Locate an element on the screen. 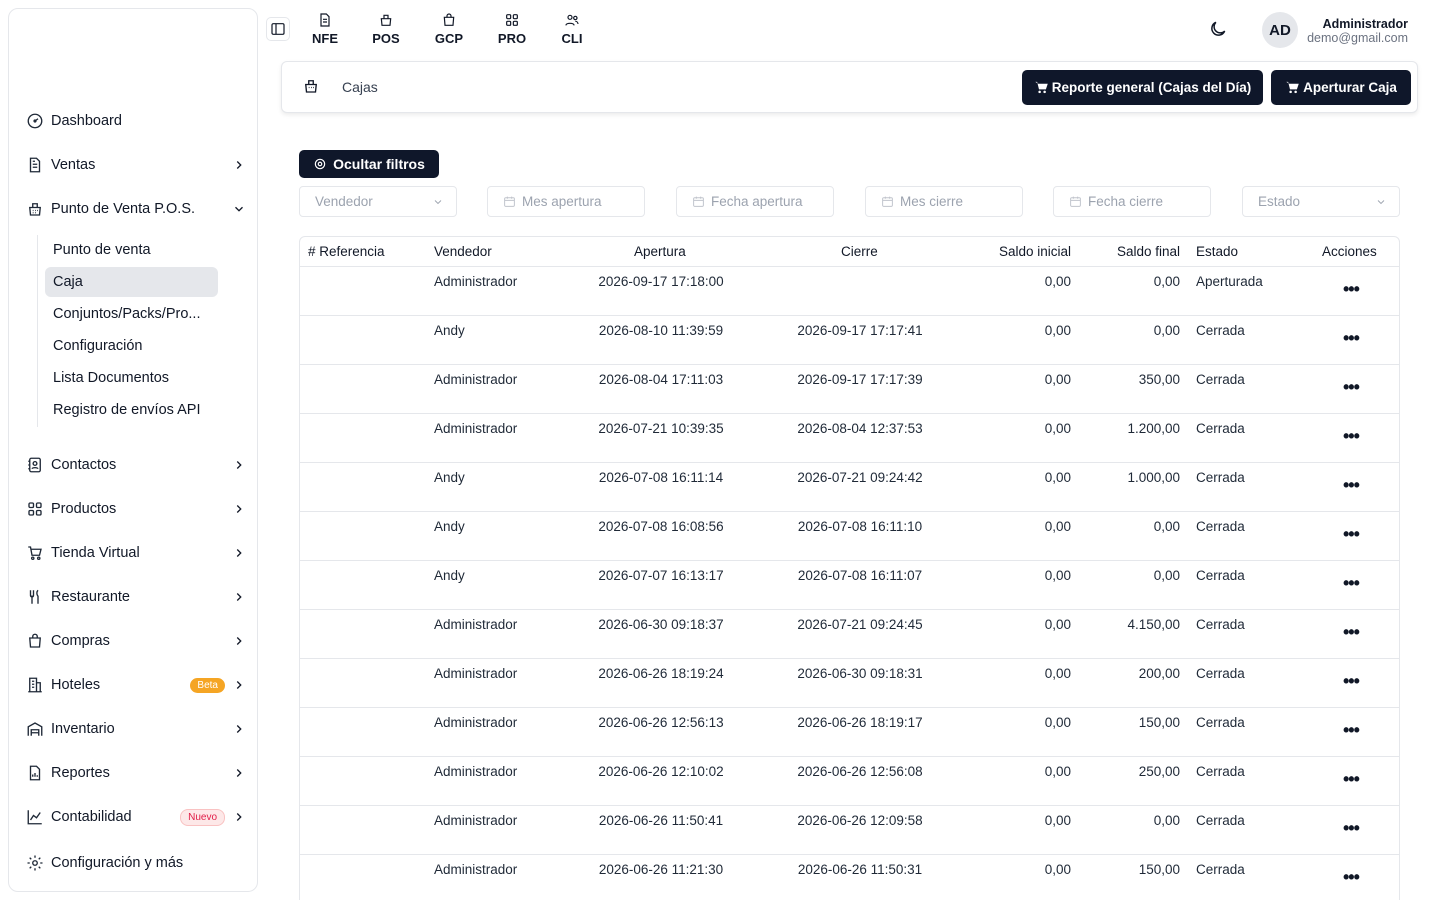 The image size is (1440, 900). vendedor-select: Vendedor is located at coordinates (378, 201).